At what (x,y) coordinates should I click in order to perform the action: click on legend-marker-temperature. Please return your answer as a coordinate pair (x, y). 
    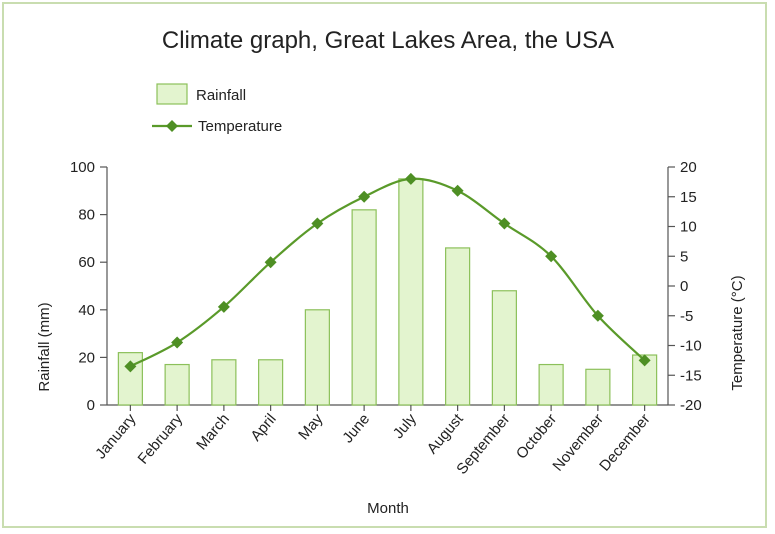
    Looking at the image, I should click on (172, 126).